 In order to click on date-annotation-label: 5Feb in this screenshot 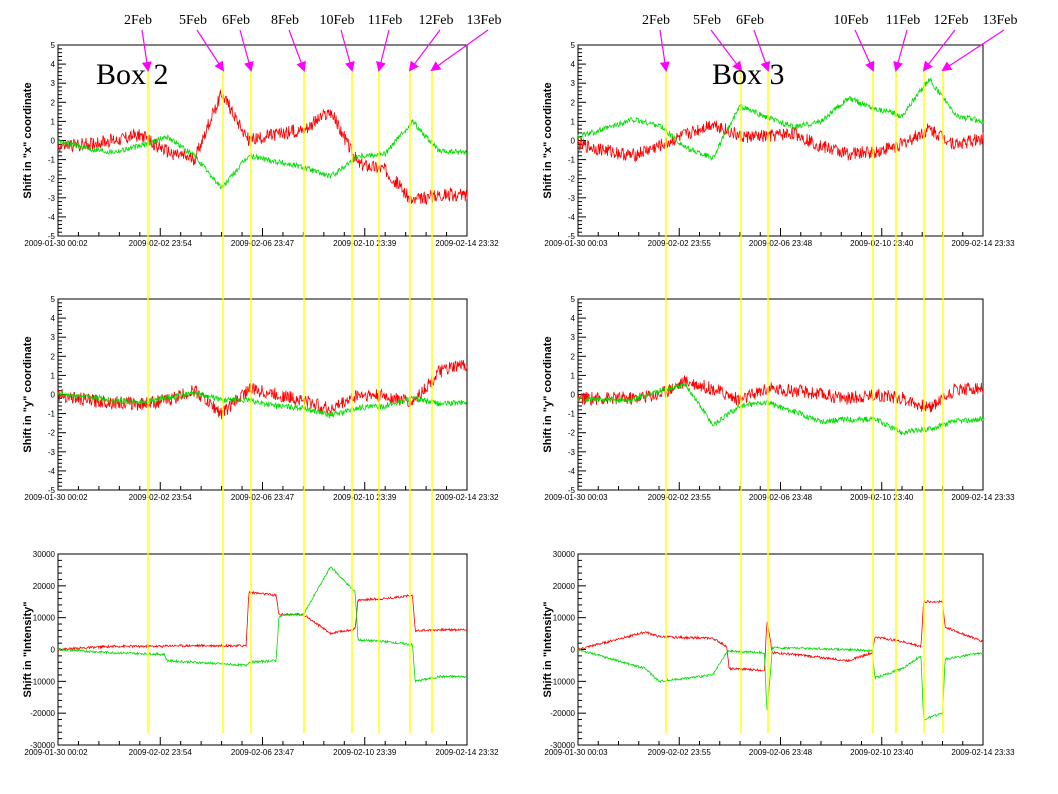, I will do `click(193, 20)`.